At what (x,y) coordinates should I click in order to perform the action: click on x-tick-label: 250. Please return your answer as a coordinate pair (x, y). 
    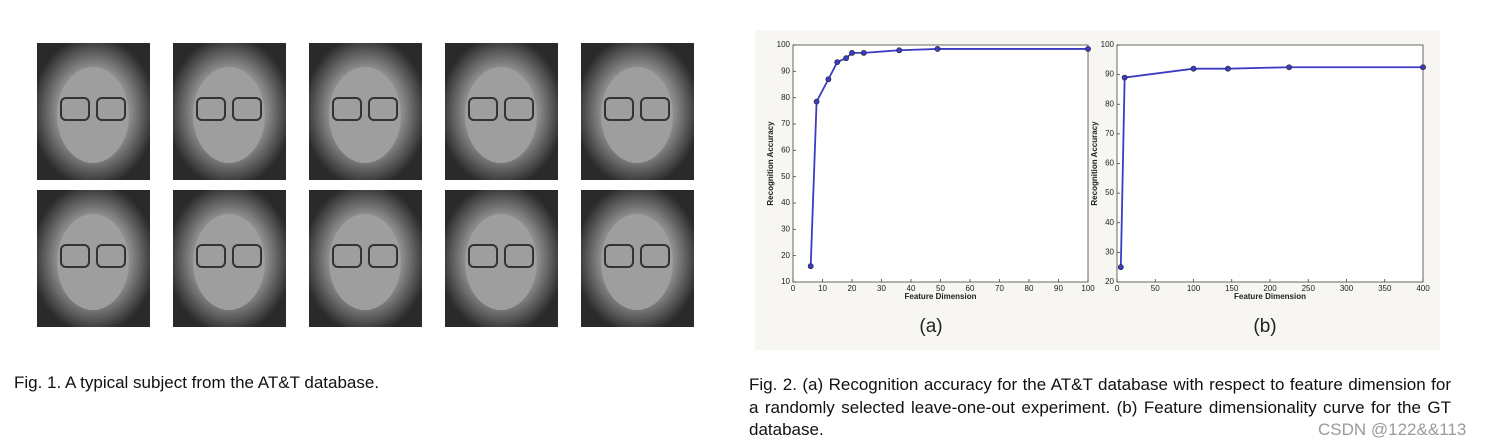
    Looking at the image, I should click on (1309, 288).